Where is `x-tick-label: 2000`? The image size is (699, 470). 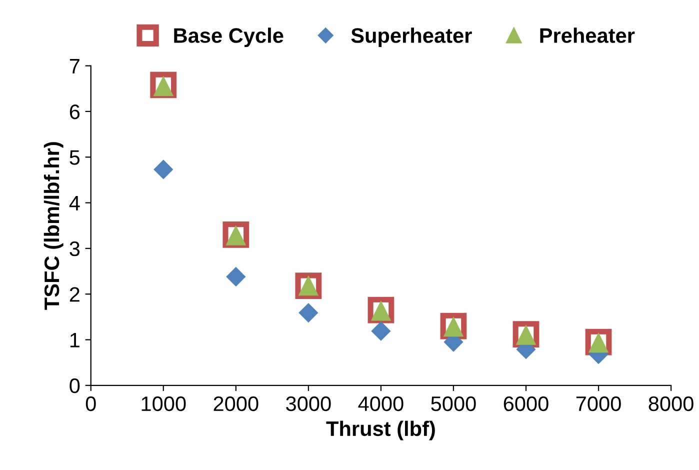 x-tick-label: 2000 is located at coordinates (236, 404).